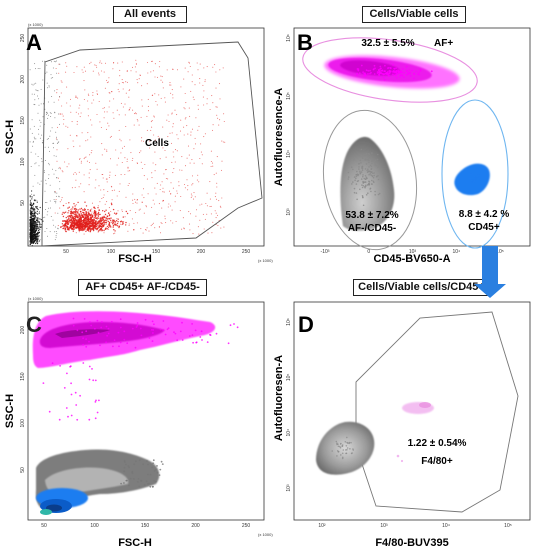 The image size is (537, 550). Describe the element at coordinates (390, 70) in the screenshot. I see `panel-b-af-pos-gate` at that location.